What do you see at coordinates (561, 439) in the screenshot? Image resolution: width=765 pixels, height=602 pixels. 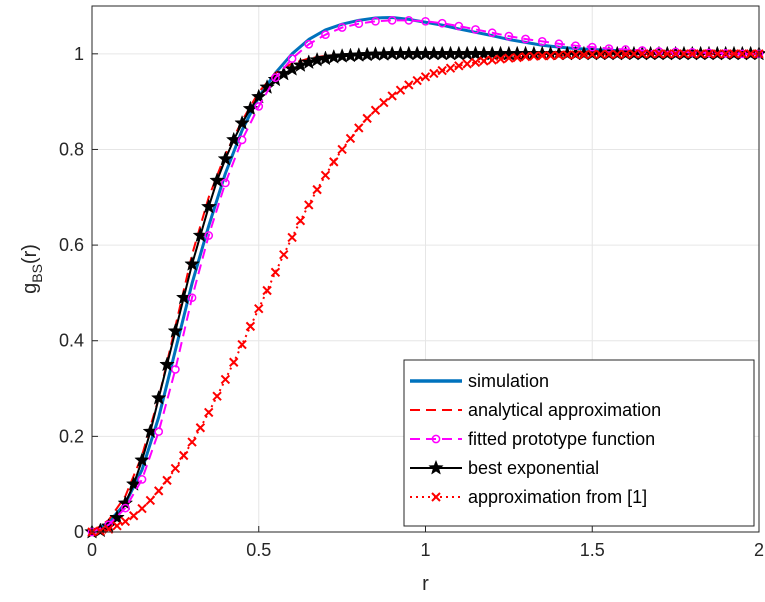 I see `legend-label: fitted prototype function` at bounding box center [561, 439].